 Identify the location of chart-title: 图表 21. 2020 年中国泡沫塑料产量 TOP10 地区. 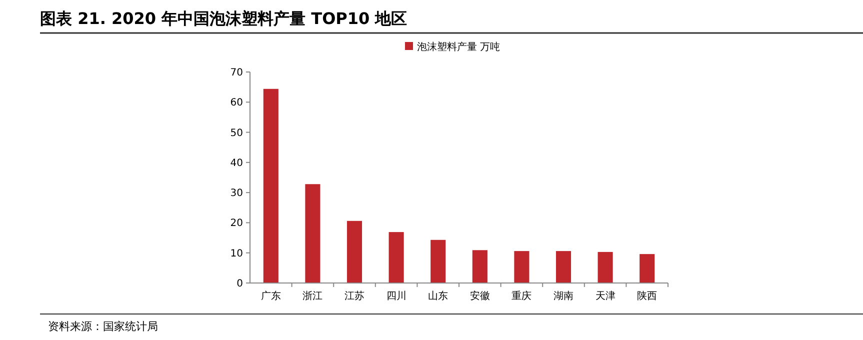
(224, 18).